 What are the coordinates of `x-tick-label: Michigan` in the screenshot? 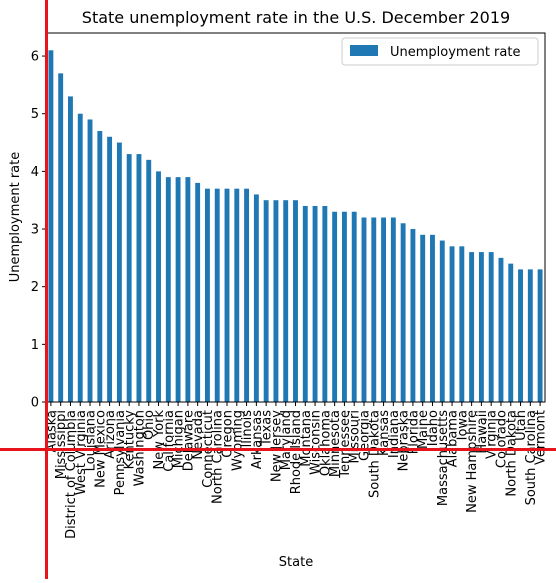 It's located at (179, 439).